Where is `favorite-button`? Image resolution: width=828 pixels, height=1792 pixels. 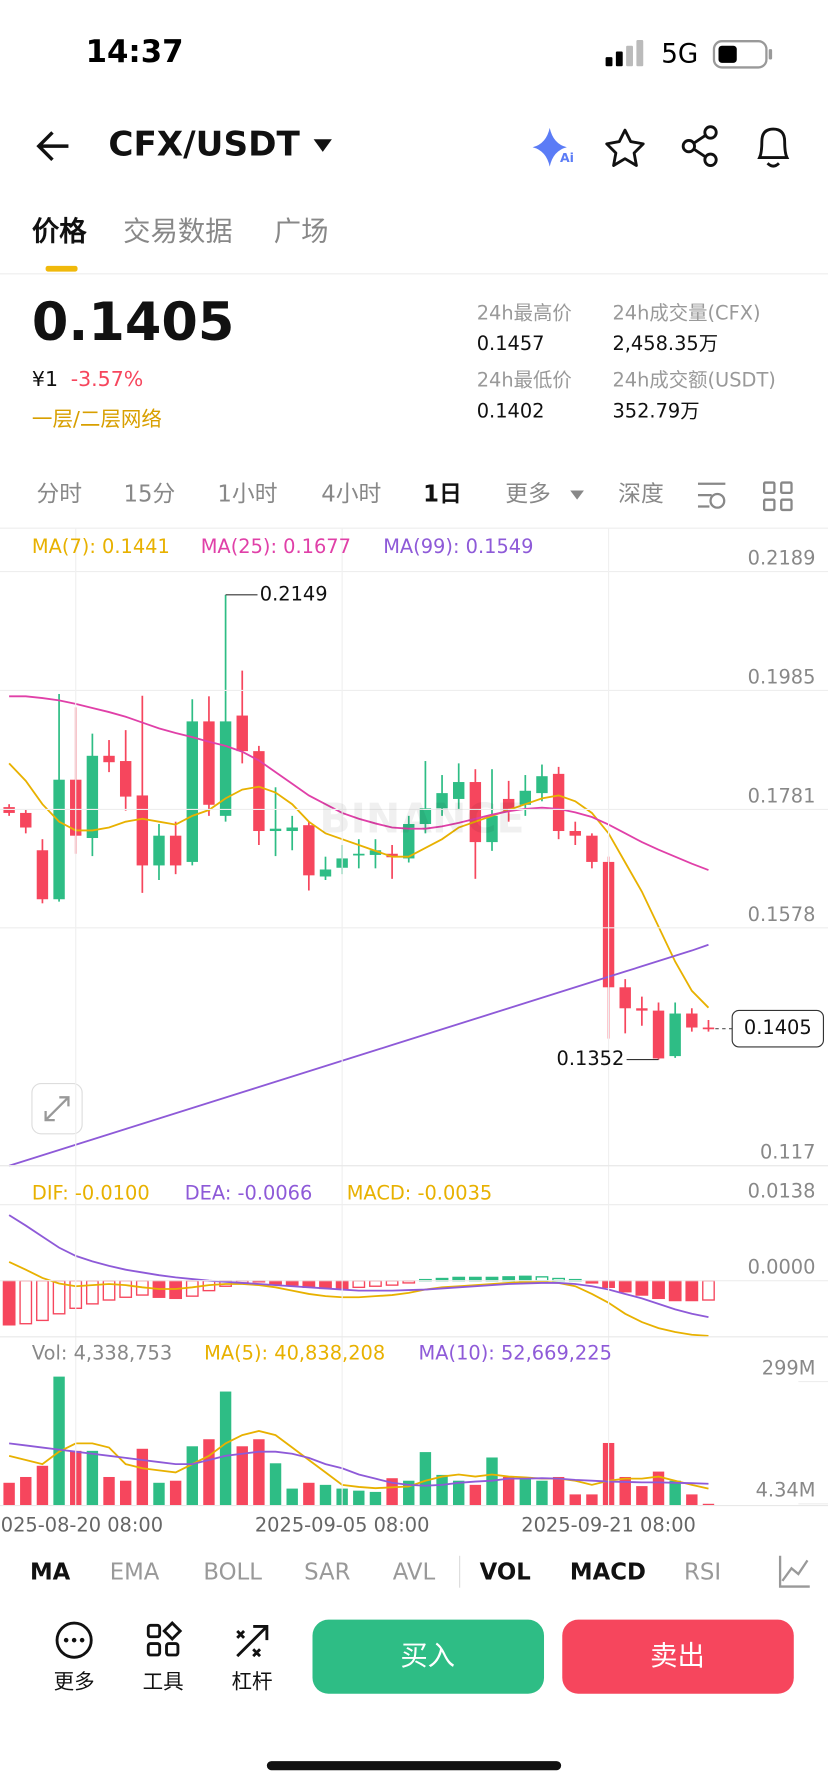
favorite-button is located at coordinates (625, 147).